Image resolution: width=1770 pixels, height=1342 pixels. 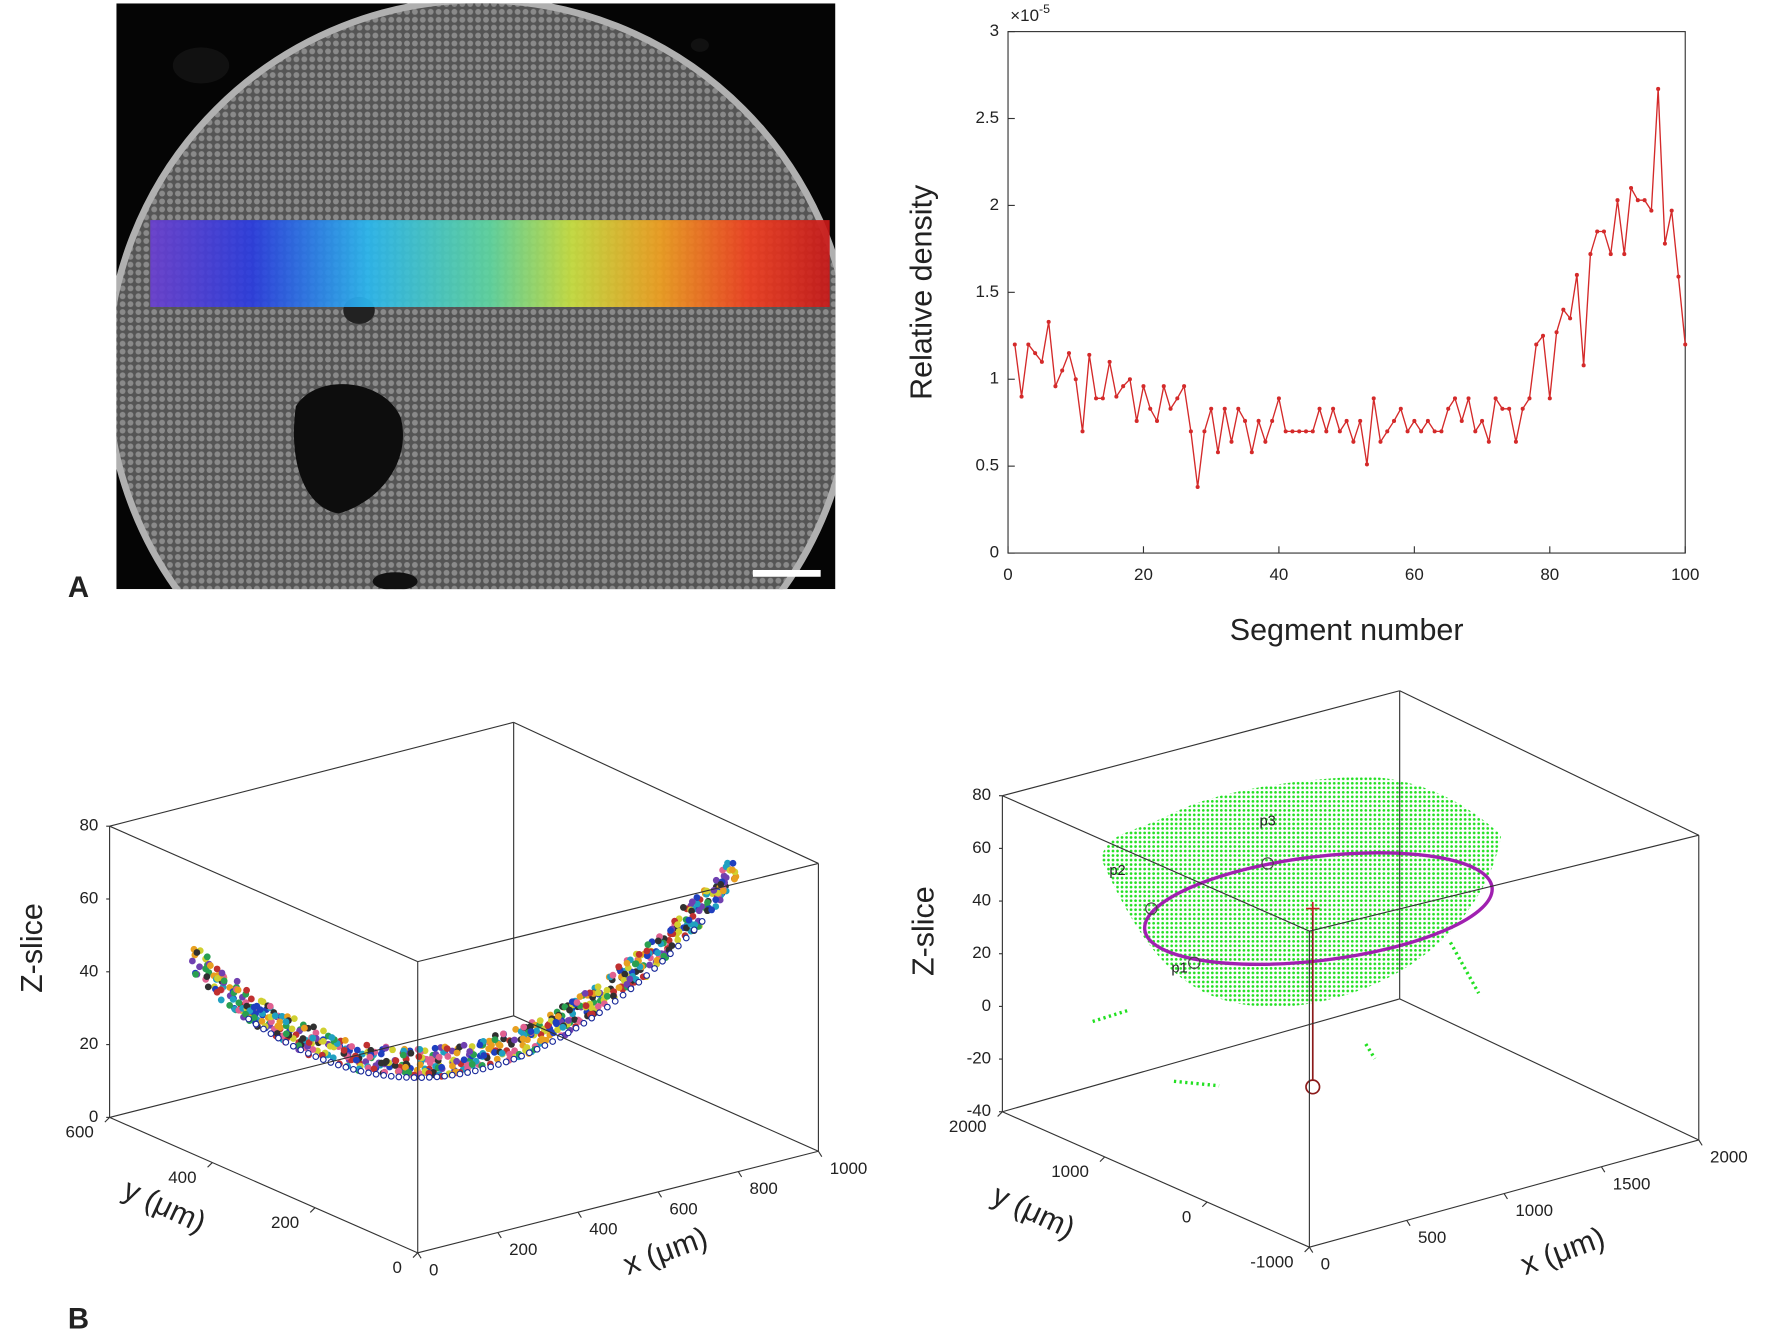 I want to click on z-tick-label: 20, so click(x=88, y=1043).